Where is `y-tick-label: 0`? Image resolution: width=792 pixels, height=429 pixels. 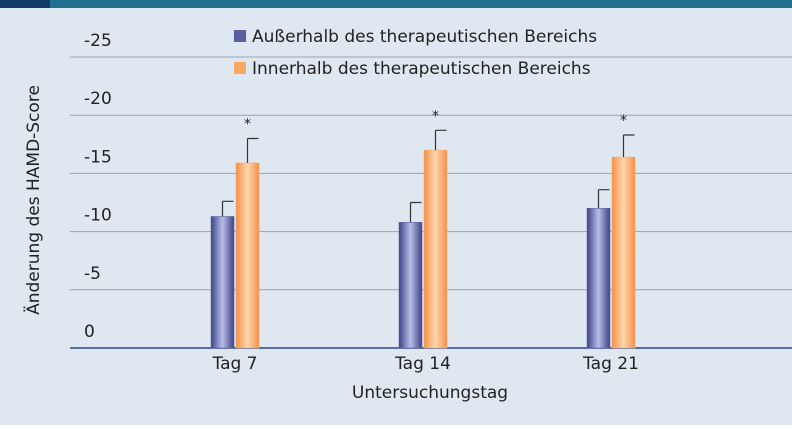
y-tick-label: 0 is located at coordinates (89, 332).